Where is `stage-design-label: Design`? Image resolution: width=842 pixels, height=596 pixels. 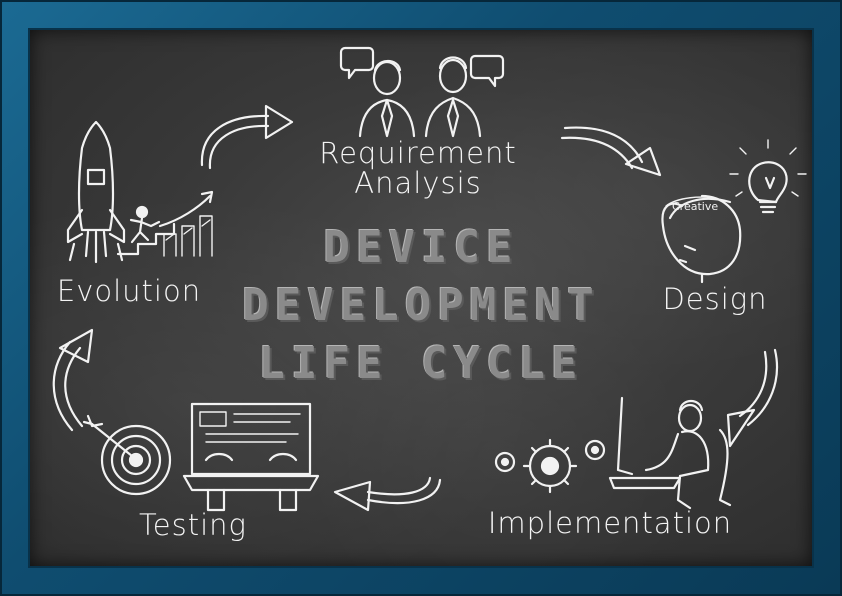
stage-design-label: Design is located at coordinates (715, 299).